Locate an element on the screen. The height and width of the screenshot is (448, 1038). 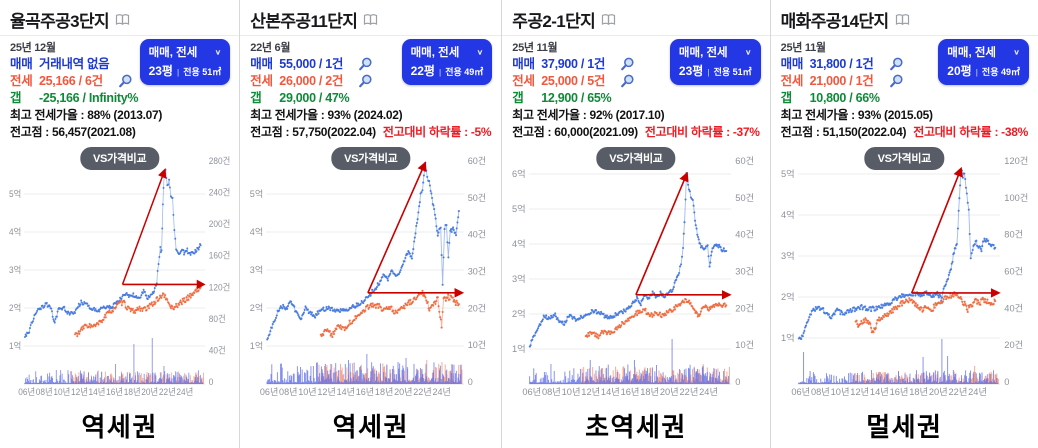
jeonse-price-row: 전세 26,000 / 2건 is located at coordinates (370, 81).